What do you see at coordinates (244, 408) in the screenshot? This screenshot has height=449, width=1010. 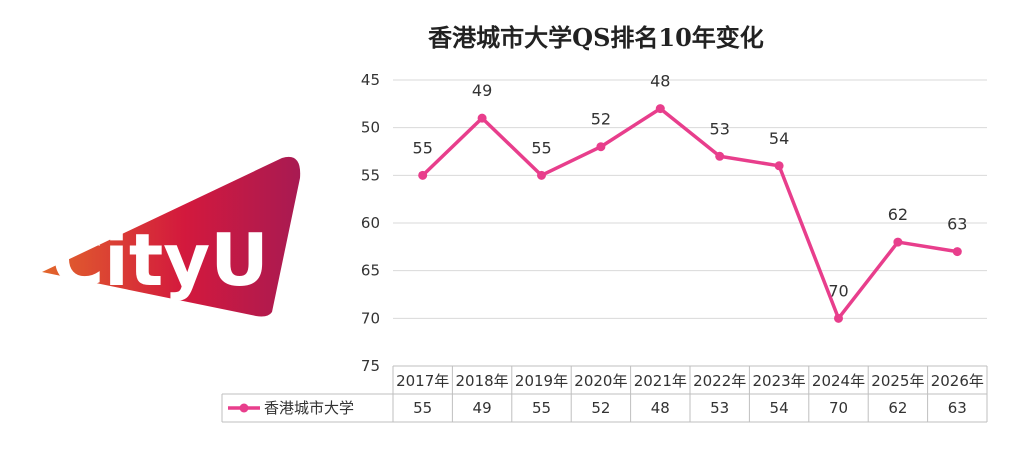 I see `legend-key-marker` at bounding box center [244, 408].